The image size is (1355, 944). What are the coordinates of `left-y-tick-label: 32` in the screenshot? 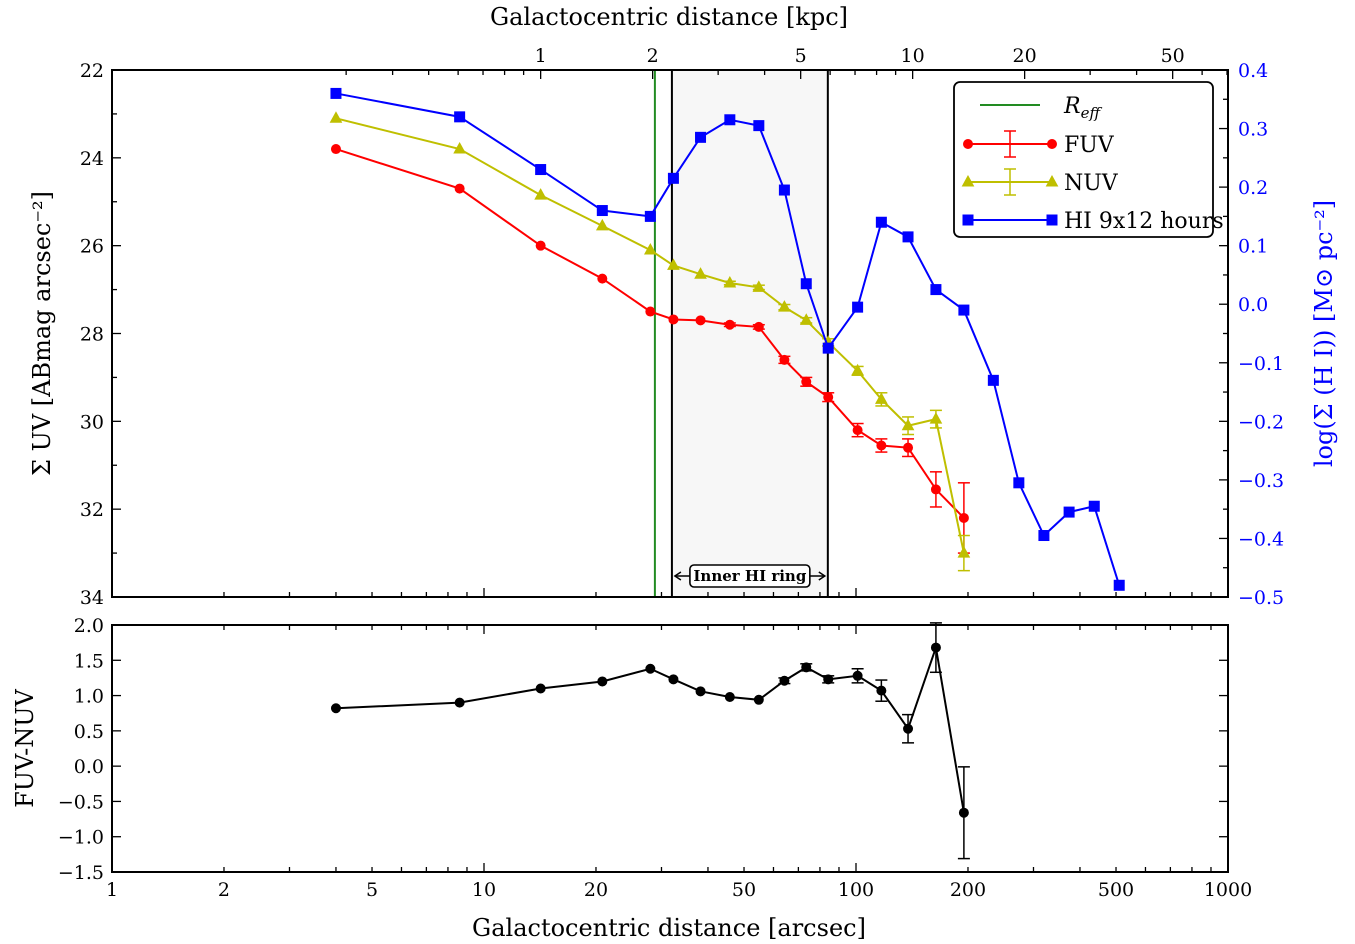 It's located at (92, 510).